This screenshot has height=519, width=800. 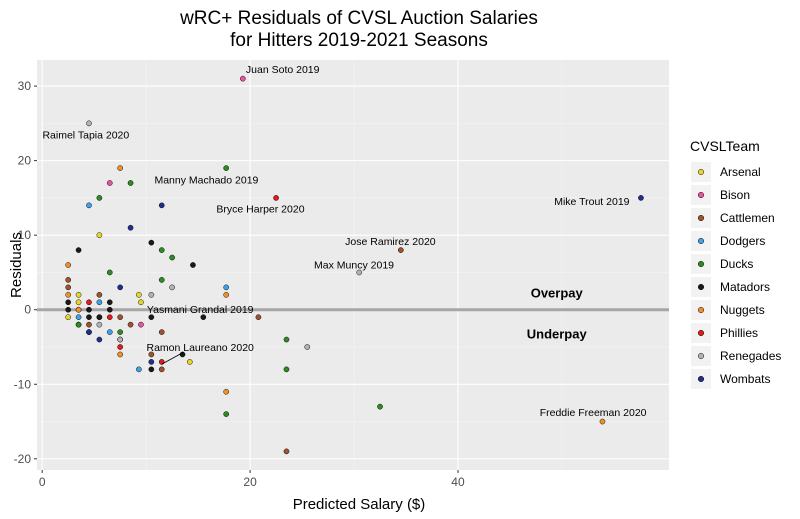 What do you see at coordinates (735, 195) in the screenshot?
I see `legend-label-bison: Bison` at bounding box center [735, 195].